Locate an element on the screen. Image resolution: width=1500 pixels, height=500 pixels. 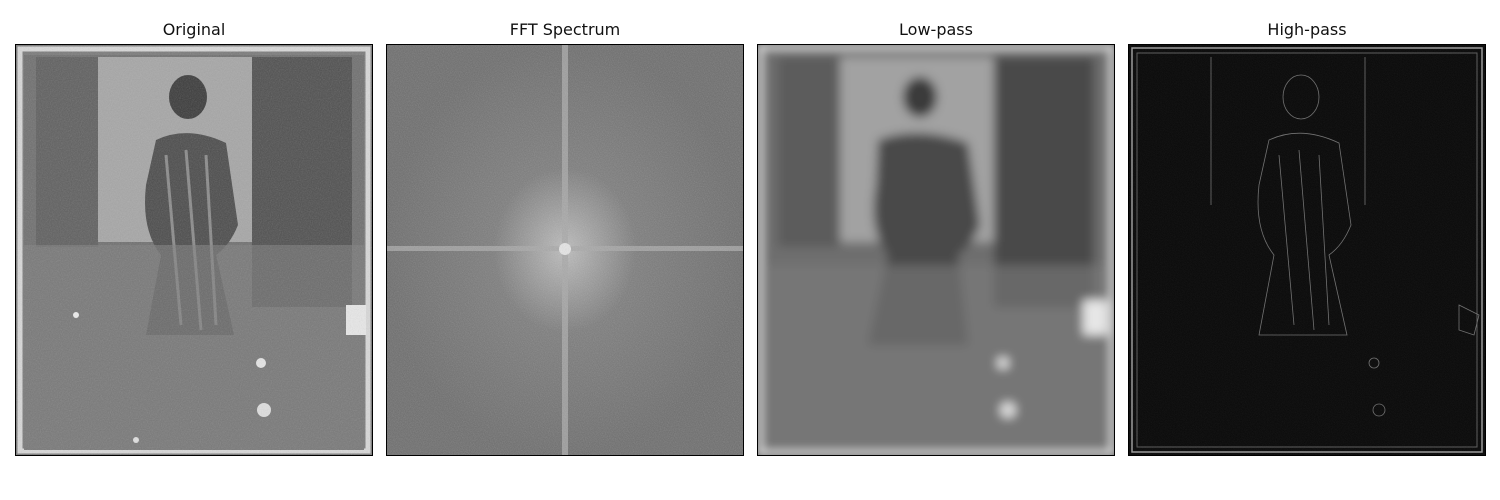
panel-title: Low-pass is located at coordinates (936, 29).